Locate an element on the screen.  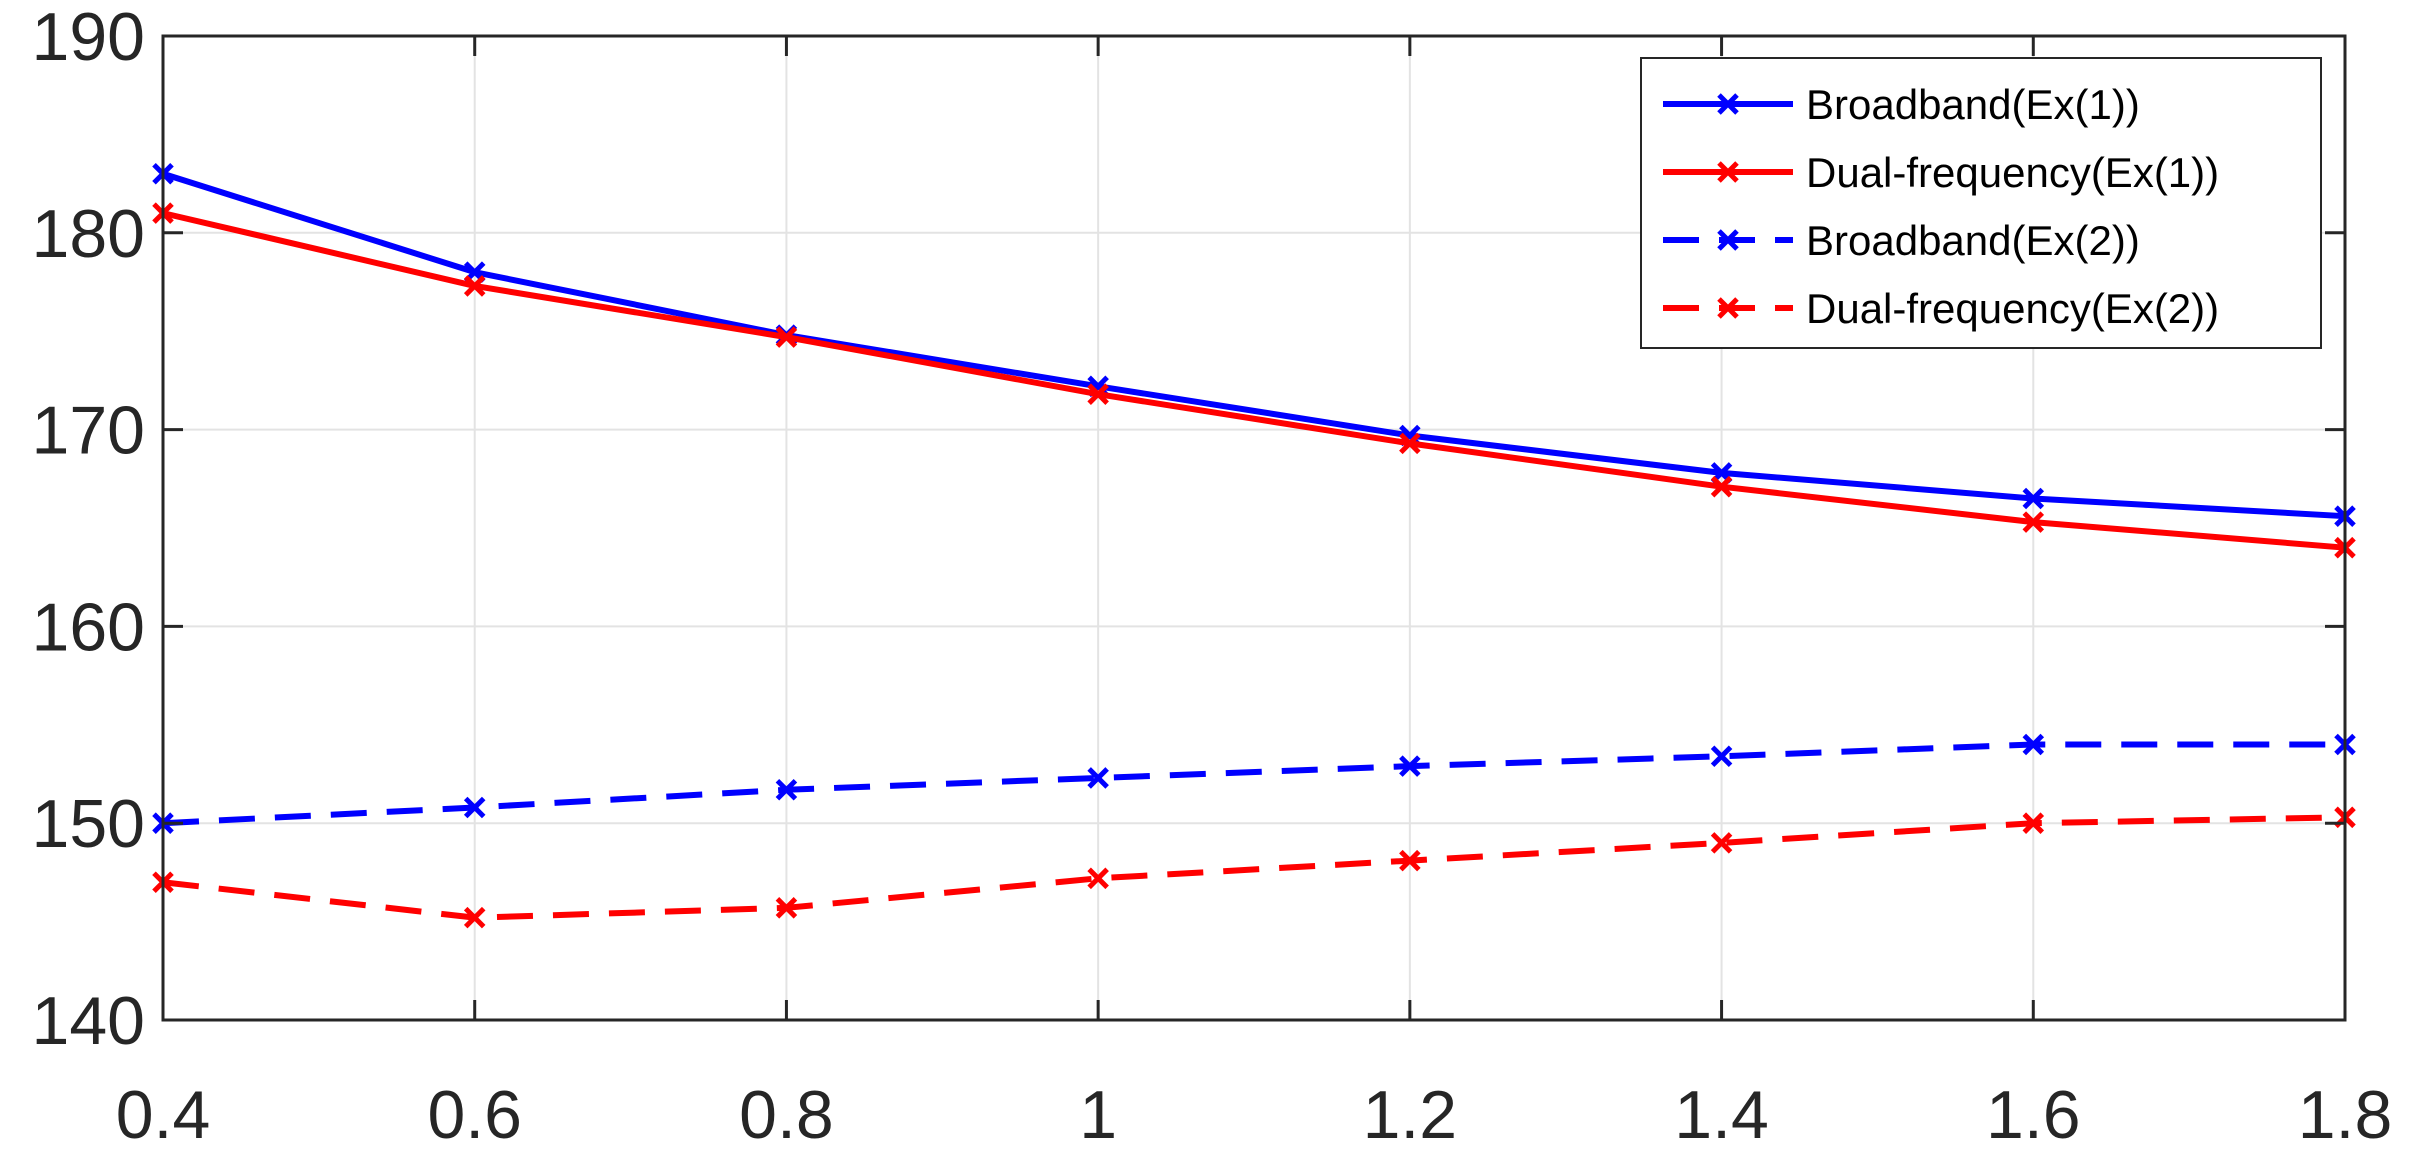
legend-item: Broadband(Ex(2)) is located at coordinates (1901, 240).